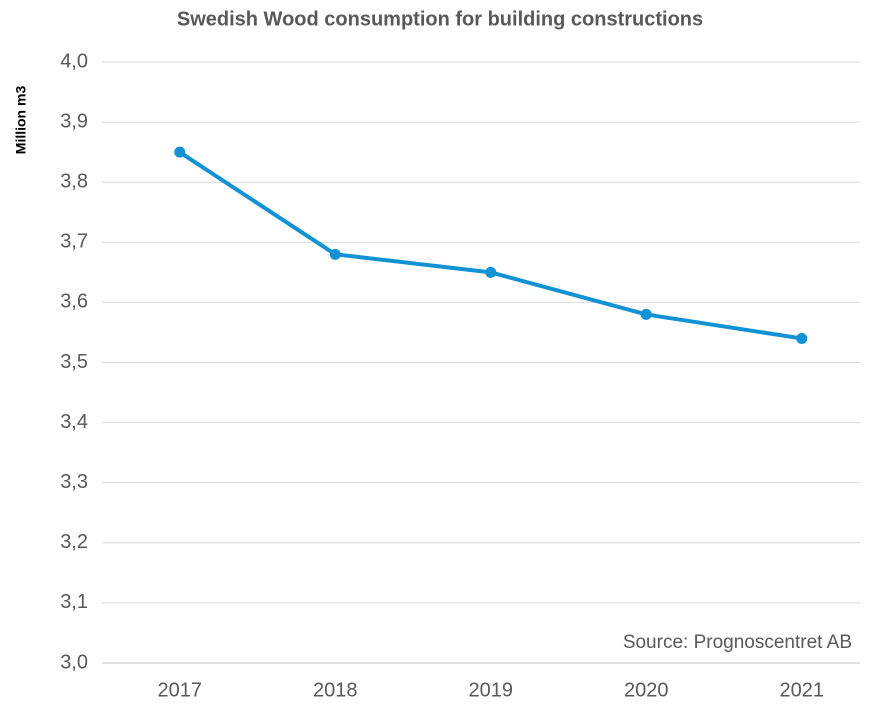  Describe the element at coordinates (74, 422) in the screenshot. I see `y-tick-label: 3,4` at that location.